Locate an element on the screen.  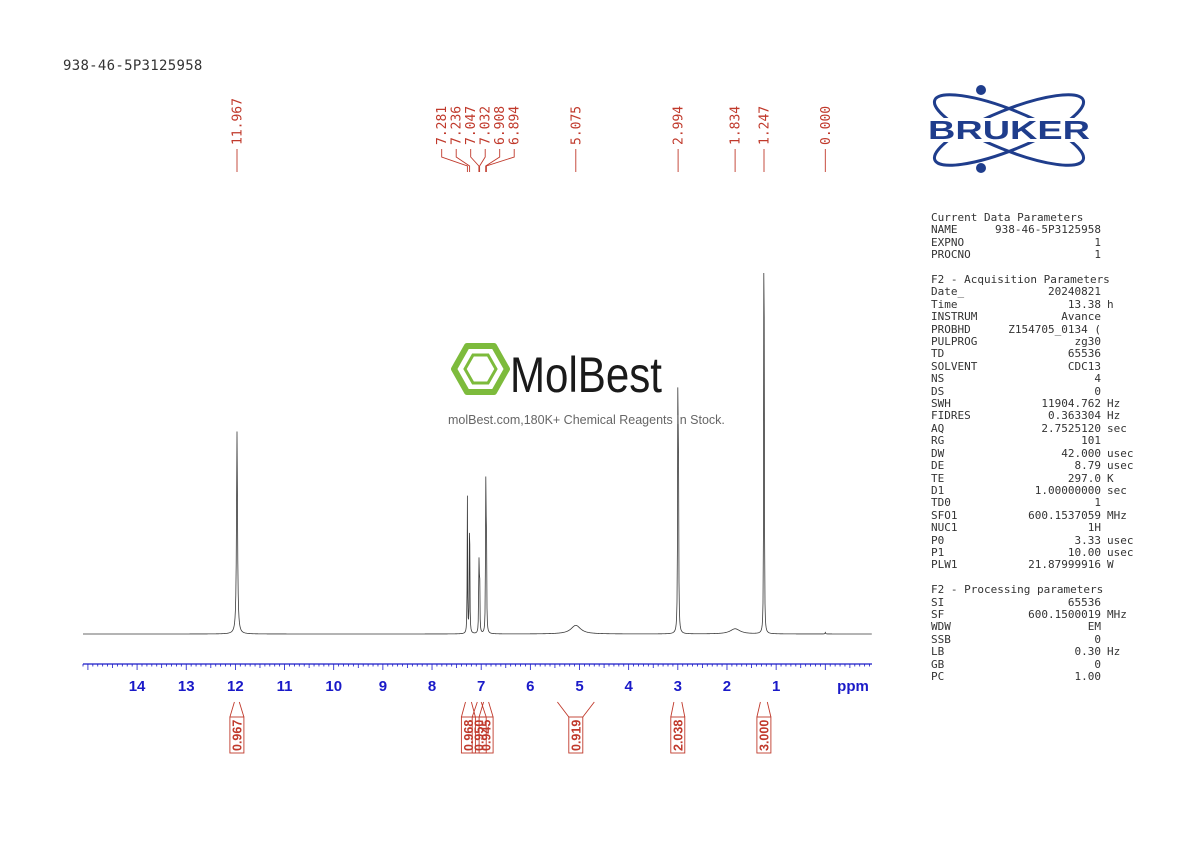
parameter-row: PLW1 21.87999916 W is located at coordinates (1046, 565).